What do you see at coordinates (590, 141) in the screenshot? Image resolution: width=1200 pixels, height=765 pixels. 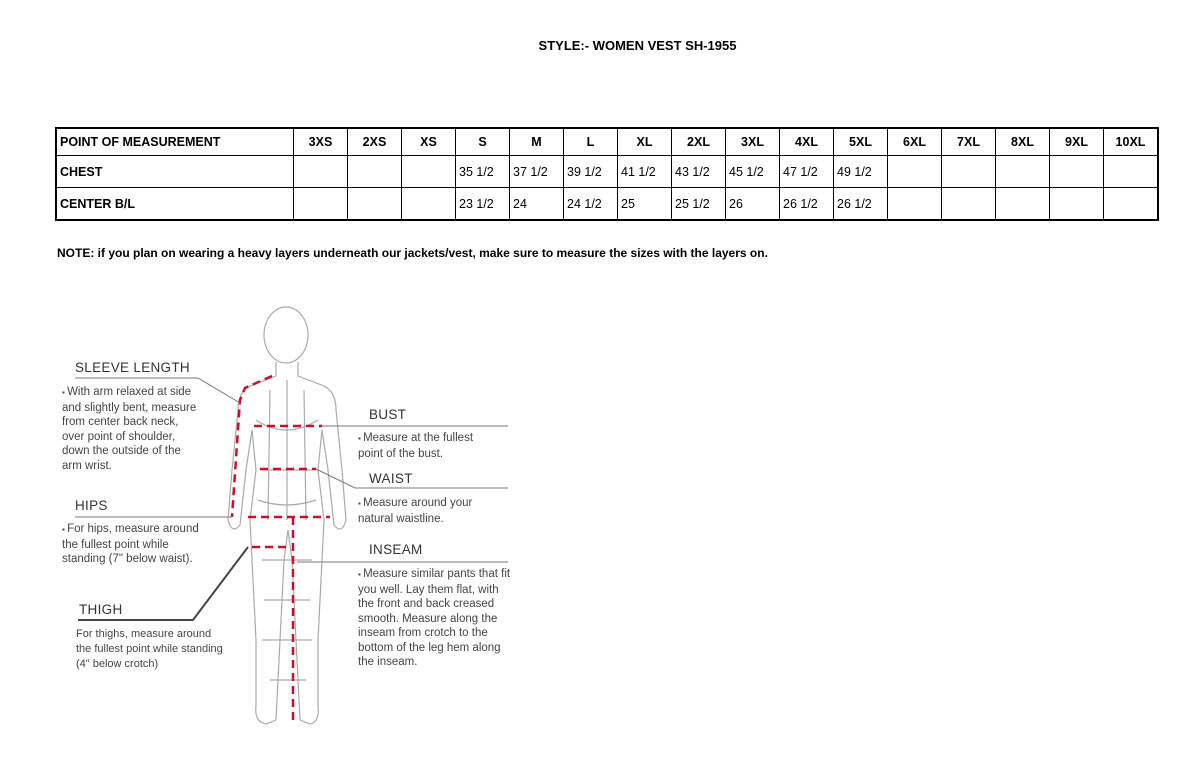 I see `column-header: L` at bounding box center [590, 141].